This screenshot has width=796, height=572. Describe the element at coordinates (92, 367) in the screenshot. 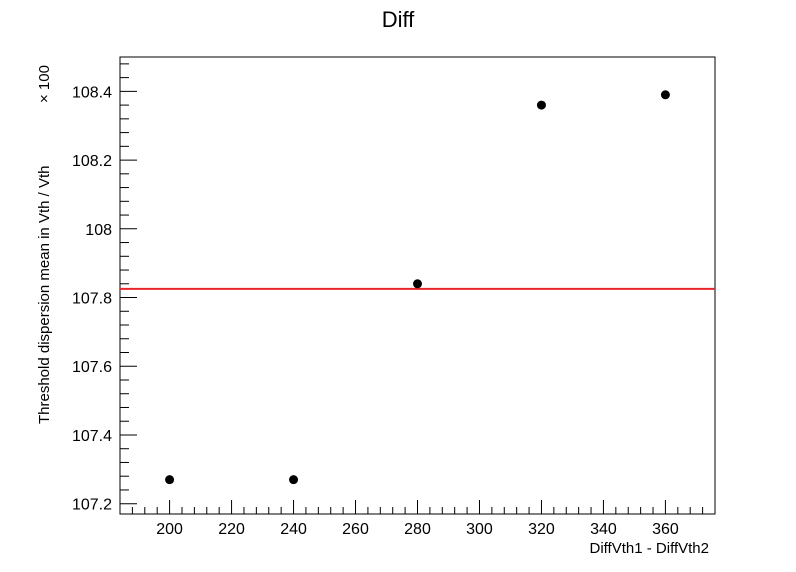

I see `y-tick-label: 107.6` at that location.